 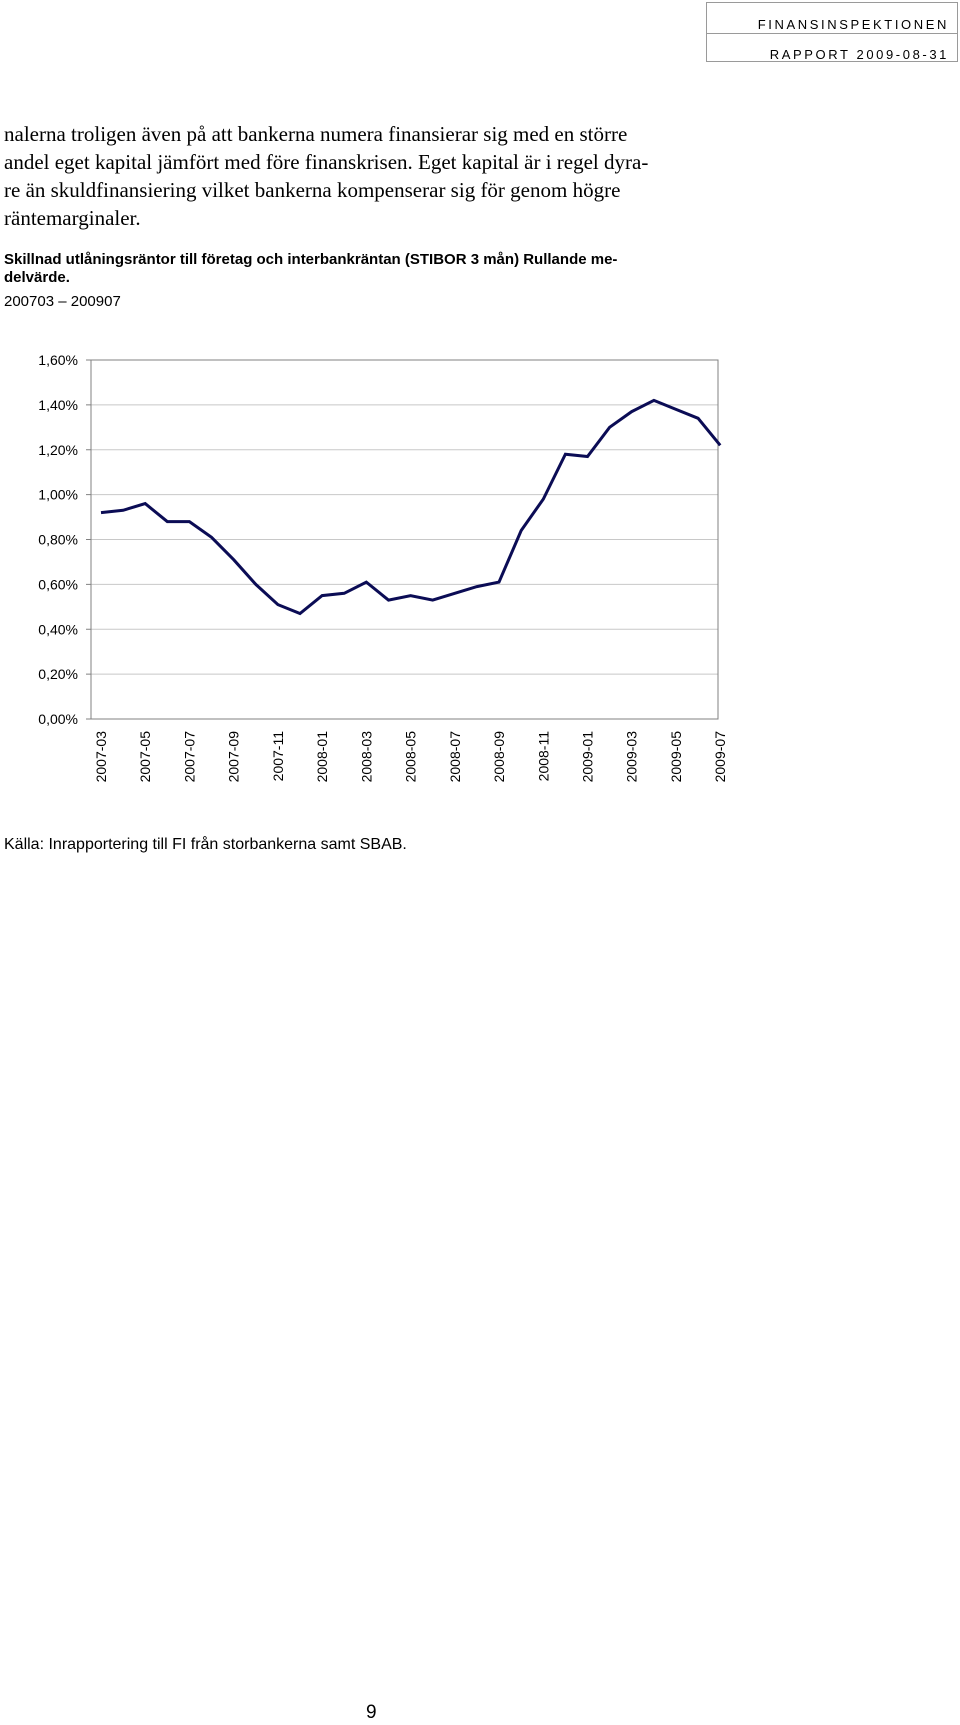 I want to click on figure-title-line: delvärde., so click(x=37, y=277).